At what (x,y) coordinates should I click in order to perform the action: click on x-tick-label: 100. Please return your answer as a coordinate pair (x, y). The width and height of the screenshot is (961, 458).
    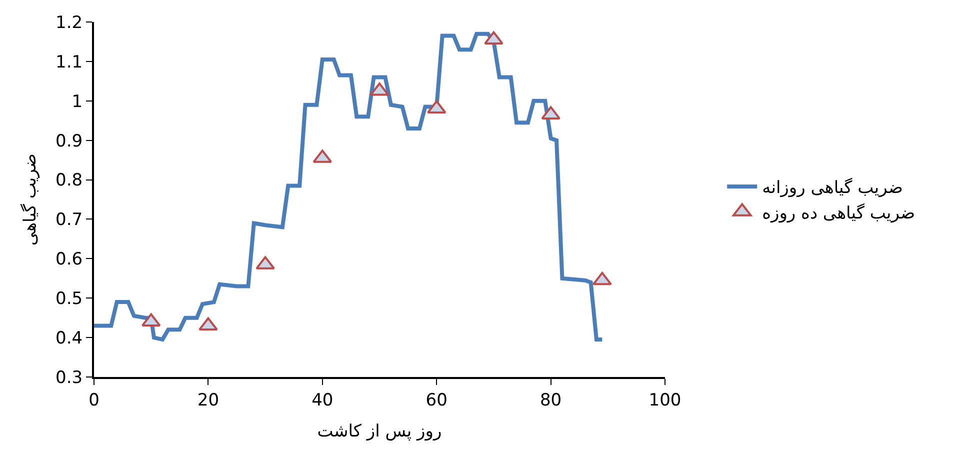
    Looking at the image, I should click on (665, 400).